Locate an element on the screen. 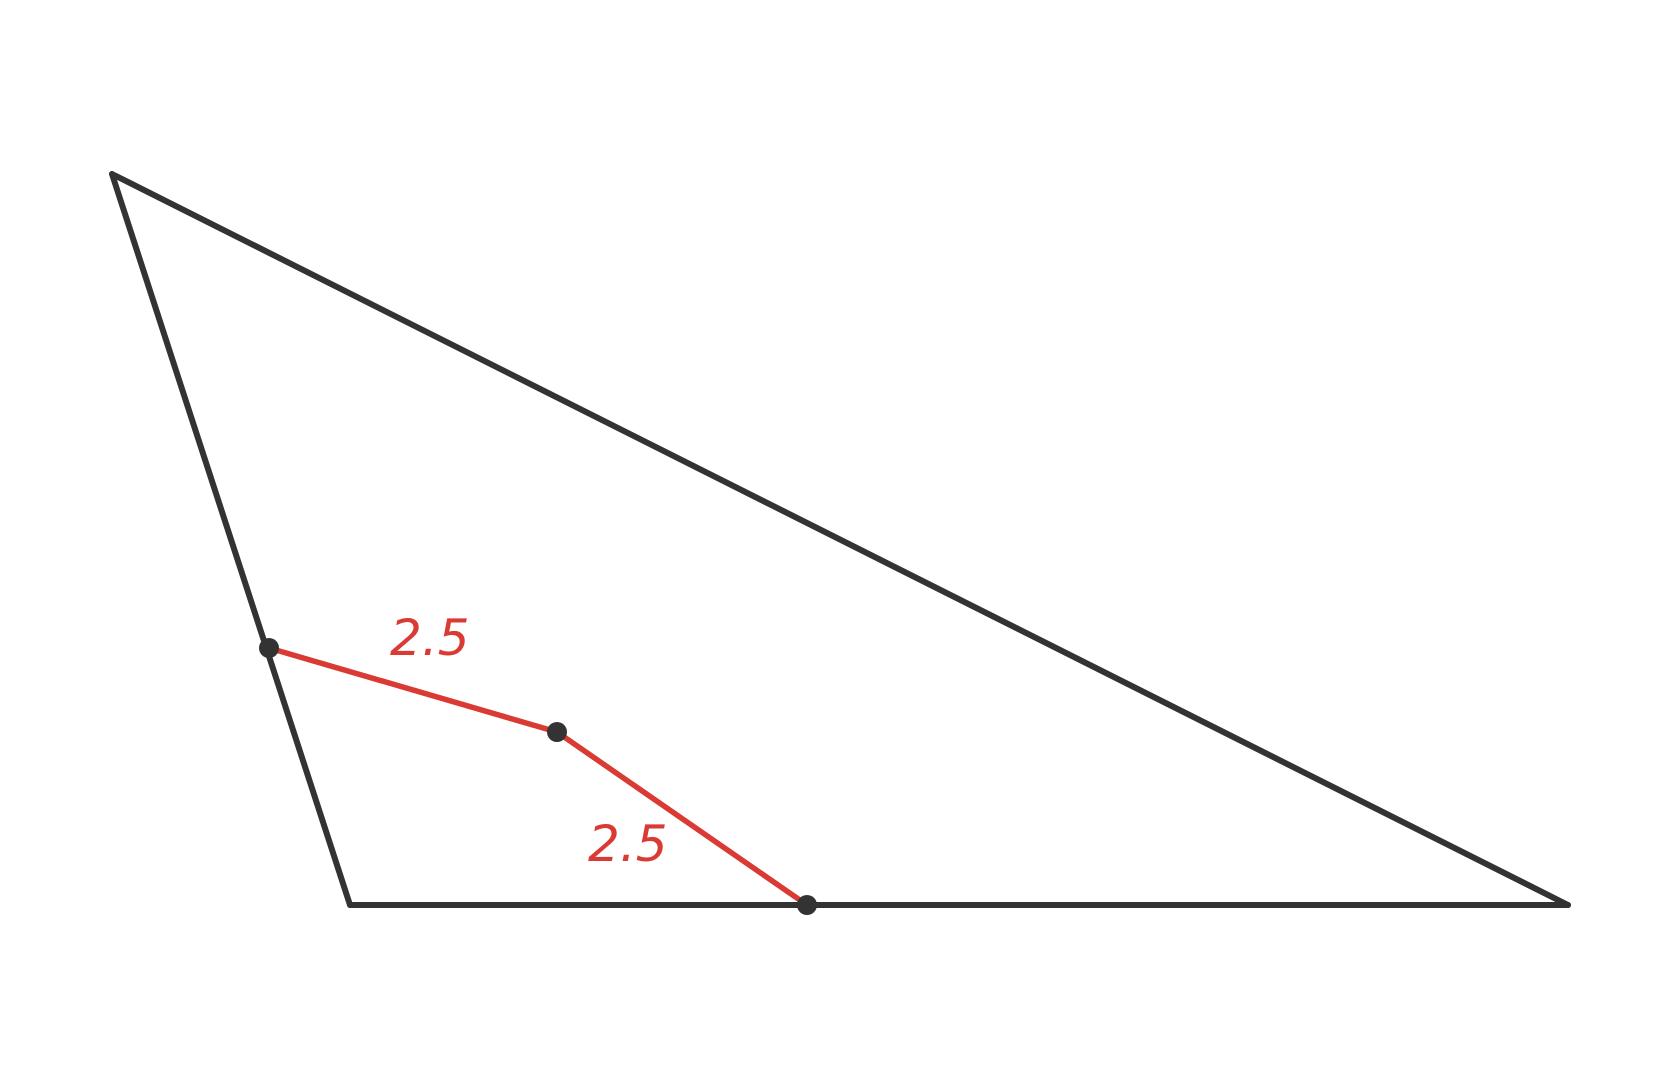 The width and height of the screenshot is (1677, 1080). point-on-left-side is located at coordinates (269, 648).